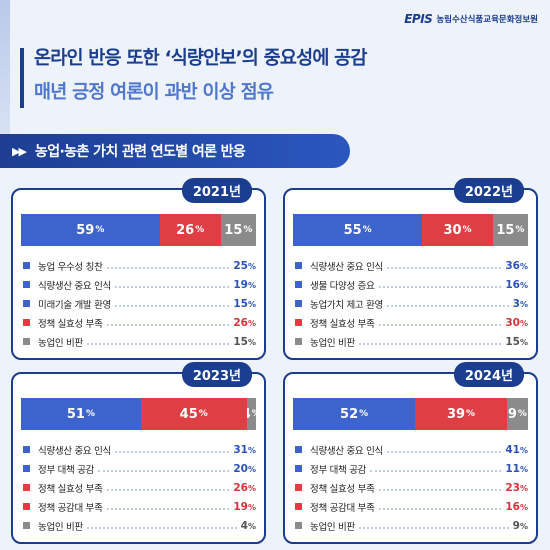 The height and width of the screenshot is (550, 550). What do you see at coordinates (411, 322) in the screenshot?
I see `list-item: 정책 실효성 부족 30%` at bounding box center [411, 322].